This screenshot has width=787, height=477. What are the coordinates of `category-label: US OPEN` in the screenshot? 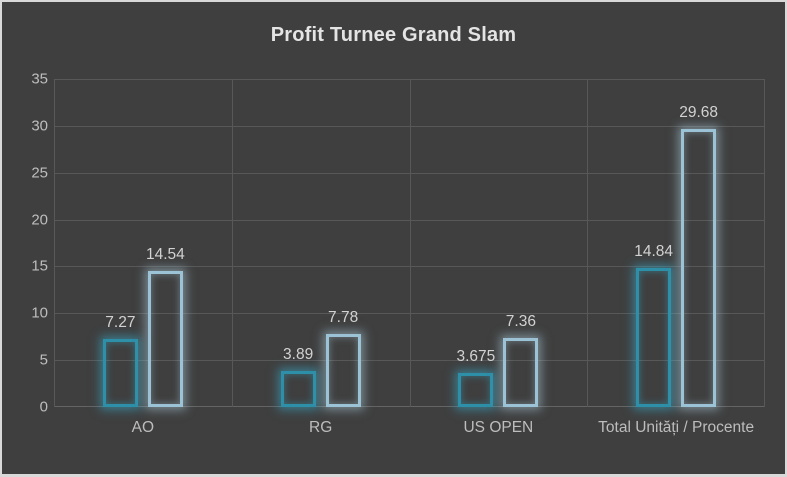 It's located at (498, 427).